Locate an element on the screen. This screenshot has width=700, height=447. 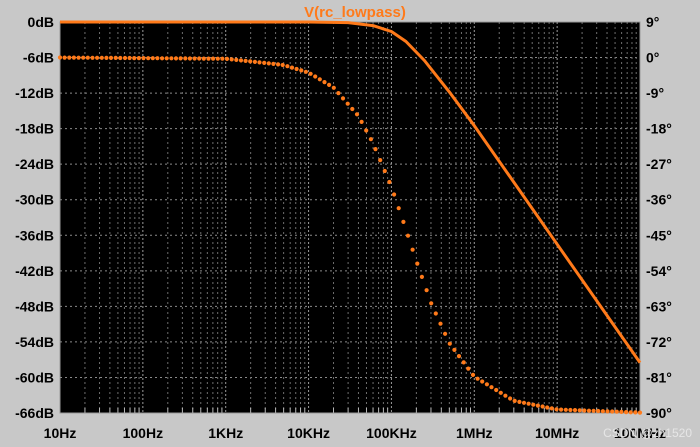
chart-title: V(rc_lowpass) is located at coordinates (355, 12).